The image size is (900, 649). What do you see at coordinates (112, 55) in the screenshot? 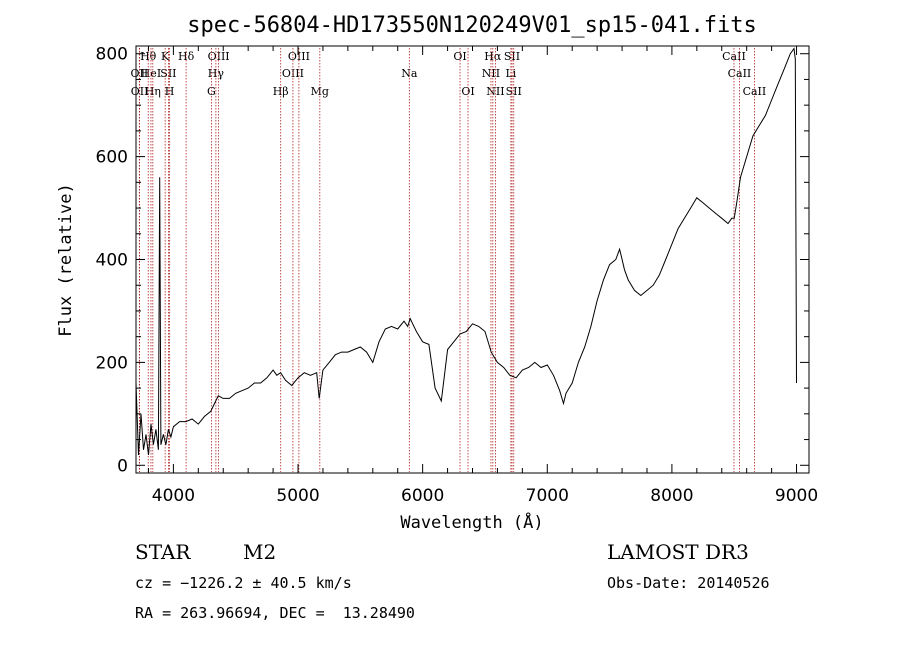
I see `y-tick-label: 800` at bounding box center [112, 55].